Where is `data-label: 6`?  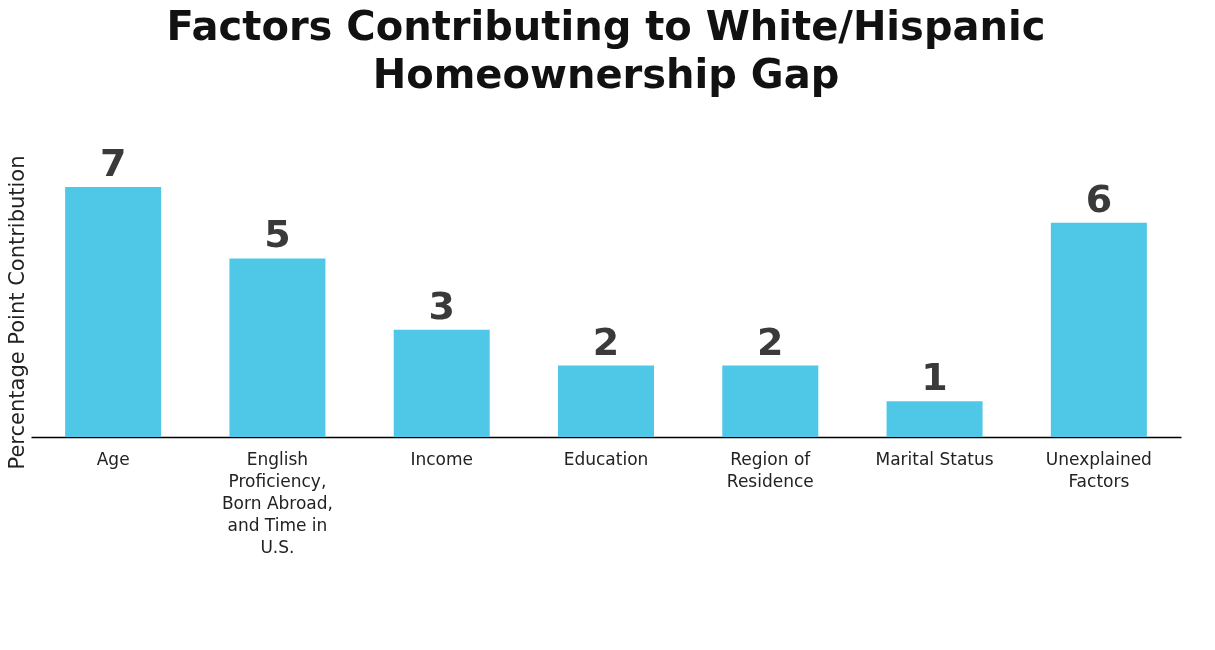 data-label: 6 is located at coordinates (1099, 198).